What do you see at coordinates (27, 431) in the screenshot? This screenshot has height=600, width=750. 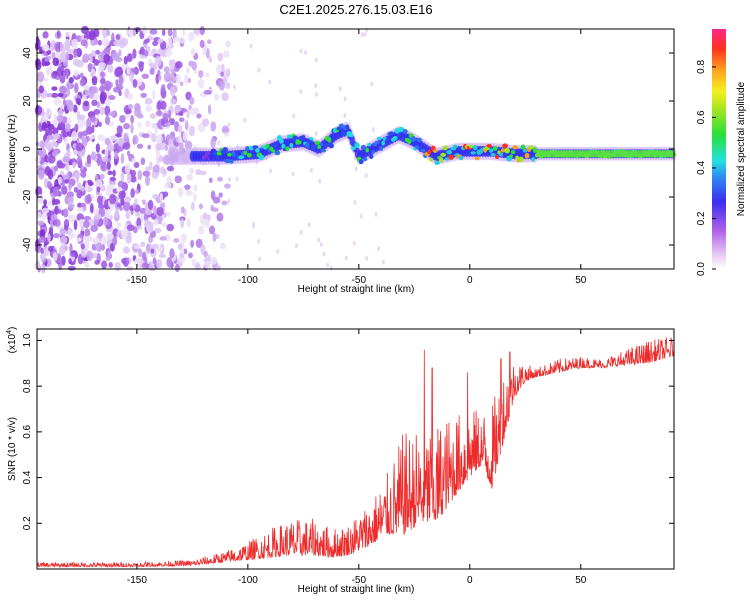 I see `snr-y-tick-label: 0.6` at bounding box center [27, 431].